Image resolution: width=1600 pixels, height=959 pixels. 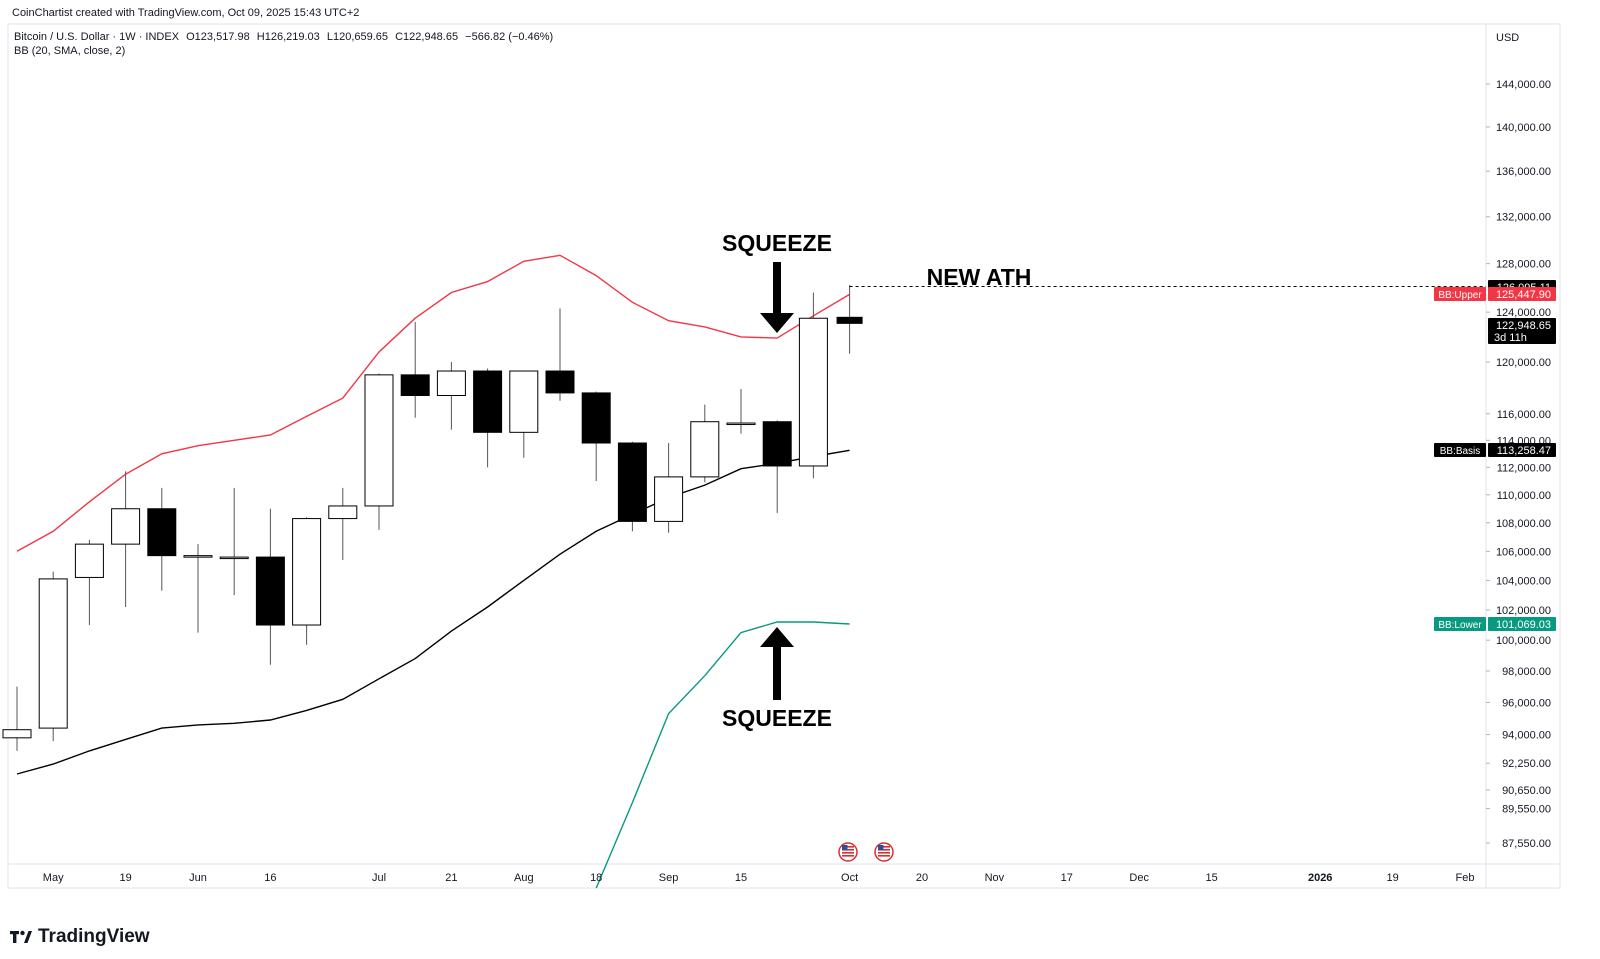 I want to click on price-tick-label: 112,000.00, so click(x=1524, y=468).